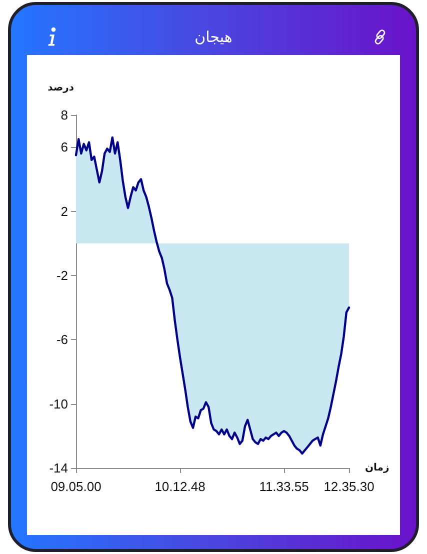 This screenshot has width=427, height=554. I want to click on x-tick-label: 09.05.00, so click(76, 486).